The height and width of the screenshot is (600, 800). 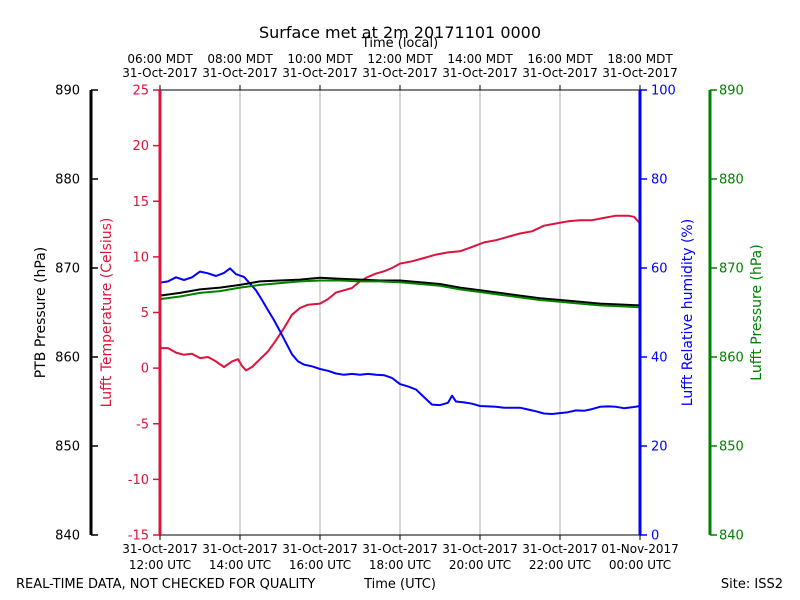 I want to click on top-tick-time: 08:00 MDT, so click(x=240, y=59).